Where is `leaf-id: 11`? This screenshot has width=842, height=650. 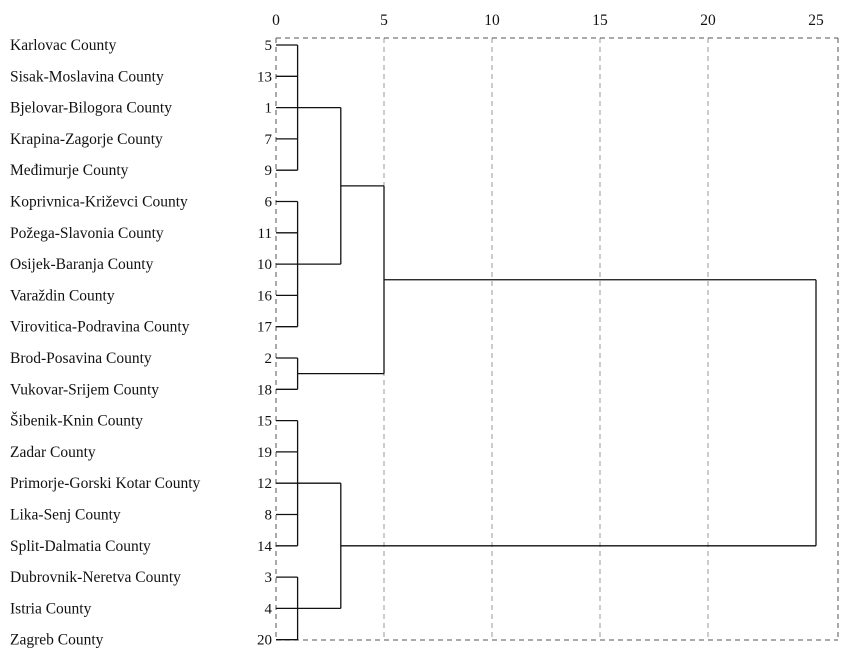 leaf-id: 11 is located at coordinates (265, 234).